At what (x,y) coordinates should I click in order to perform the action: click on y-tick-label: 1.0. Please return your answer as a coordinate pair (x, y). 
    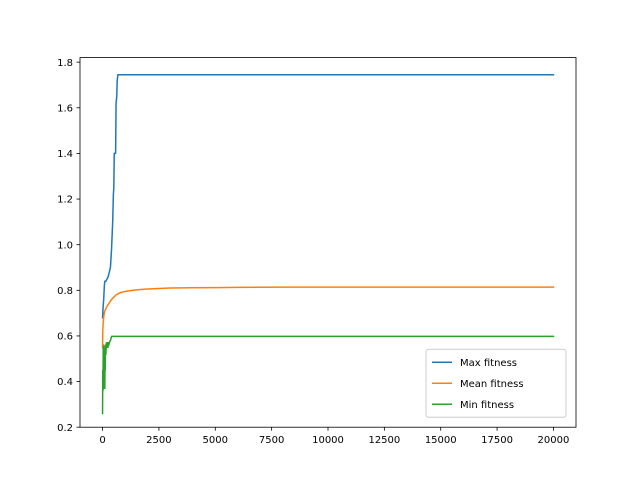
    Looking at the image, I should click on (65, 245).